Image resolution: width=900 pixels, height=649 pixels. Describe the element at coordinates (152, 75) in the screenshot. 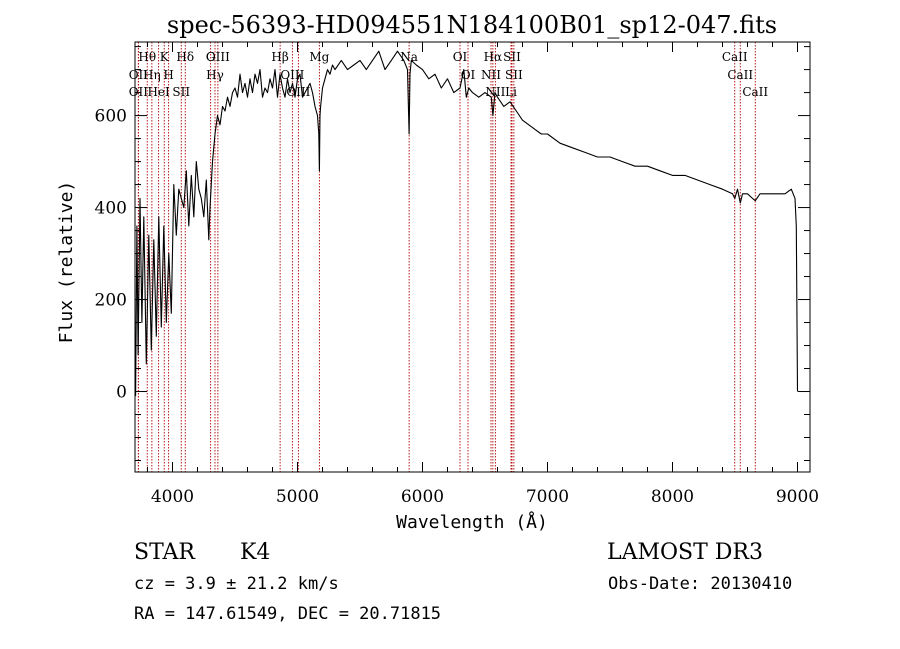

I see `line-label: Hη` at that location.